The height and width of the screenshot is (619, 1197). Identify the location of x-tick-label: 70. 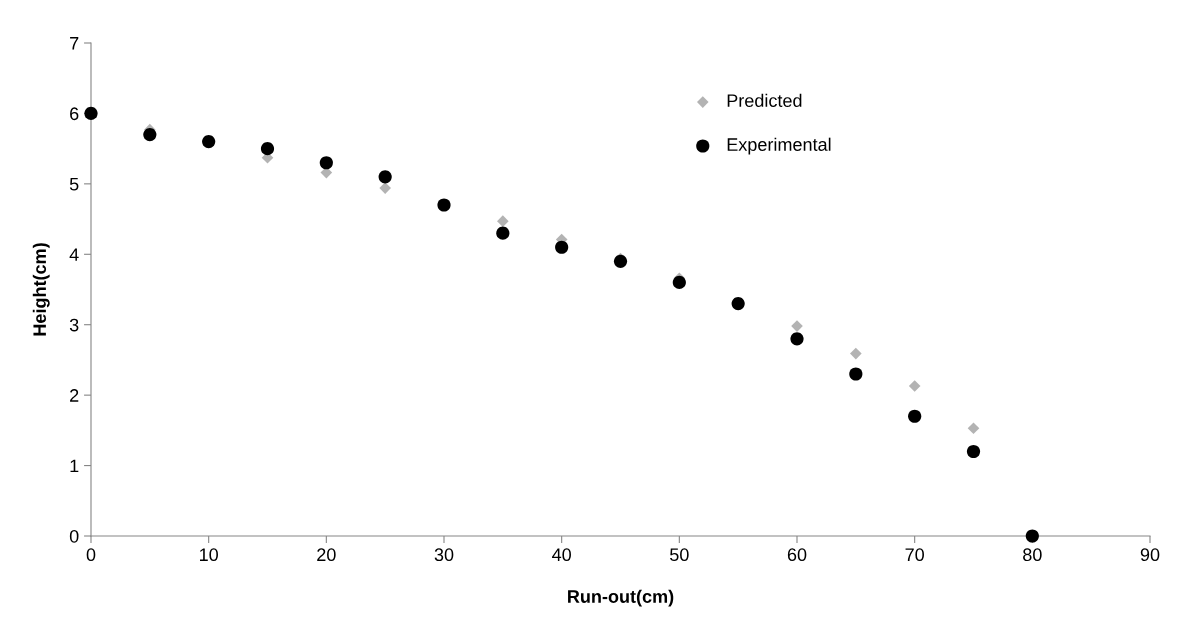
(914, 555).